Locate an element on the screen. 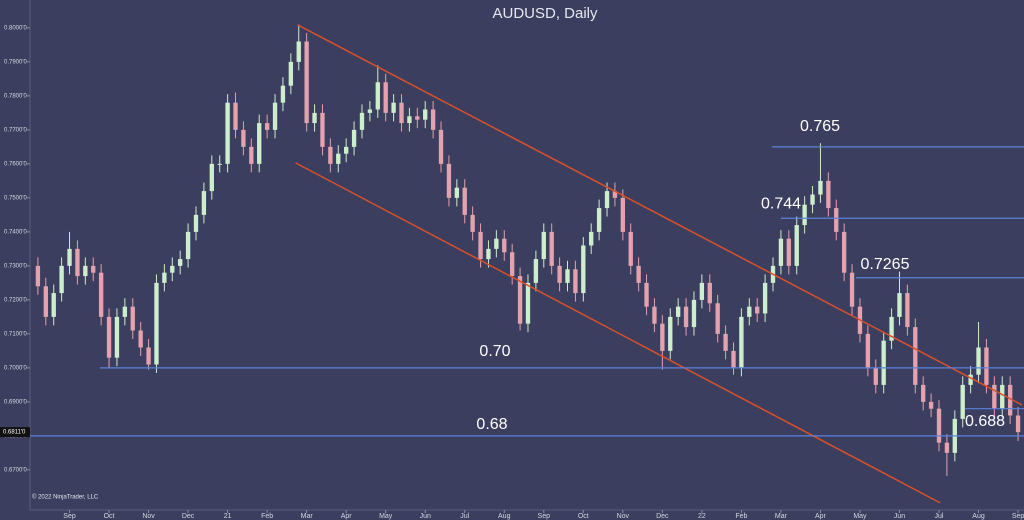  level-label: 0.744 is located at coordinates (781, 203).